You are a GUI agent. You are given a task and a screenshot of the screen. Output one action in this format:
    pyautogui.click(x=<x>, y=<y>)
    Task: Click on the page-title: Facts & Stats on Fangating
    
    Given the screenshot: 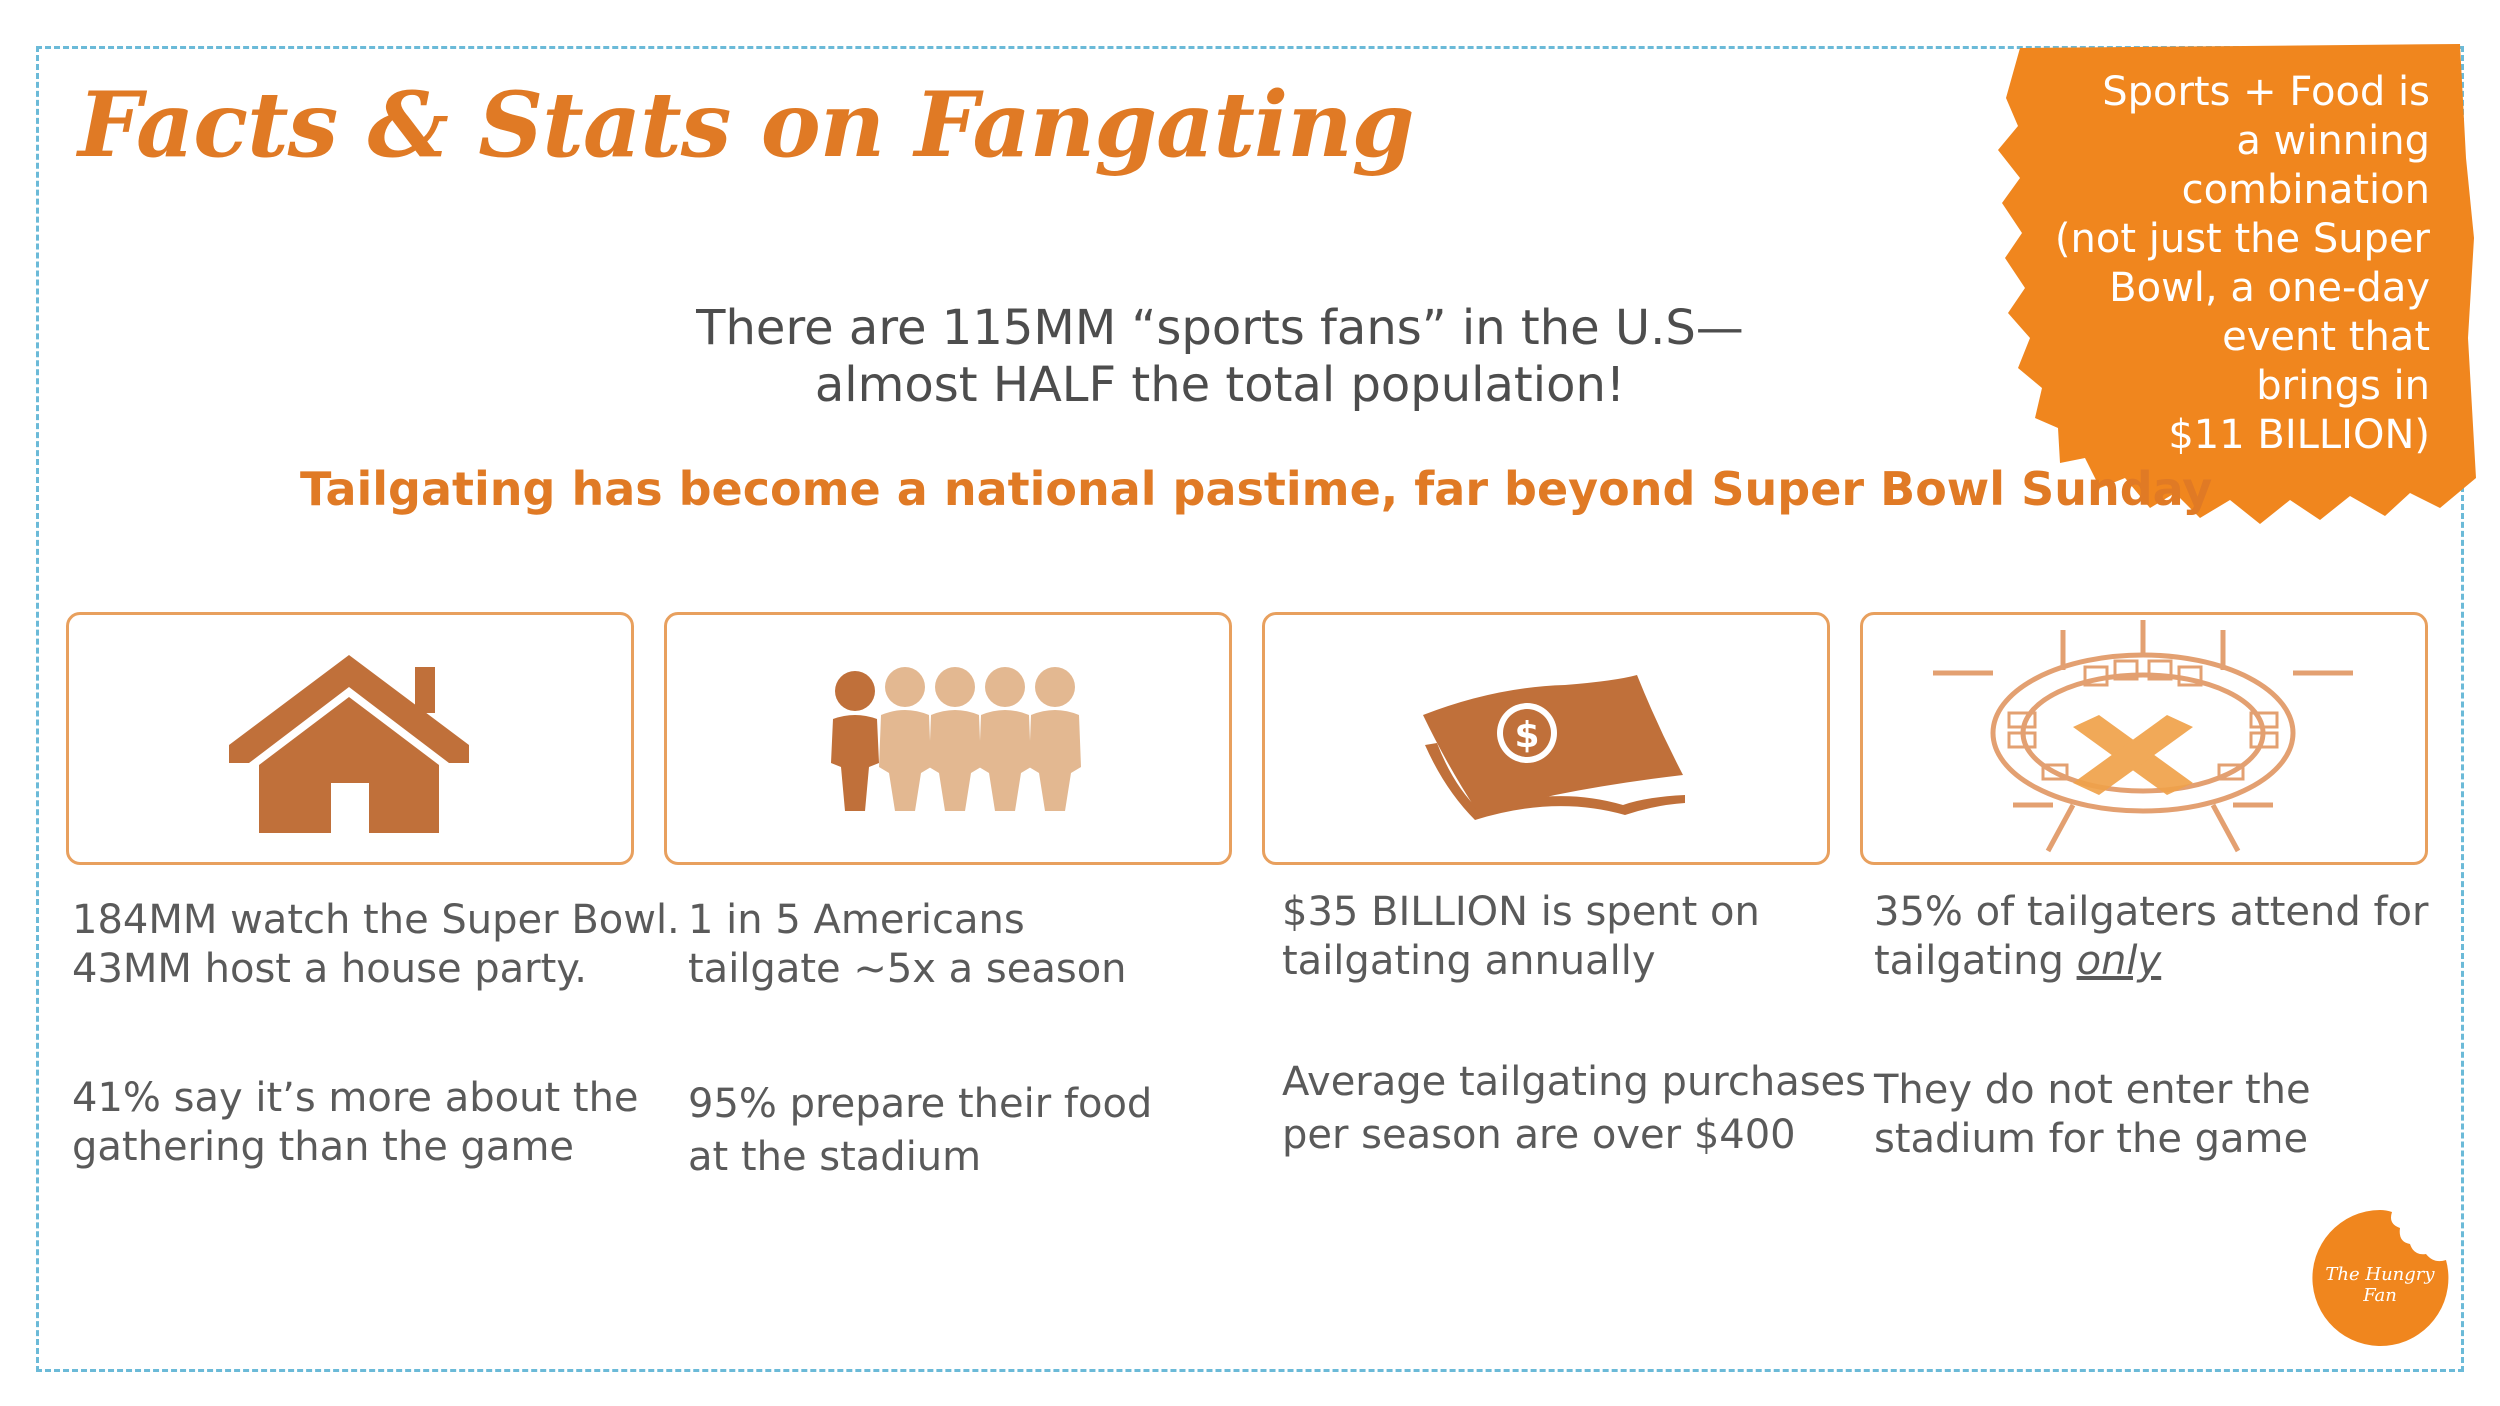 What is the action you would take?
    pyautogui.click(x=746, y=125)
    